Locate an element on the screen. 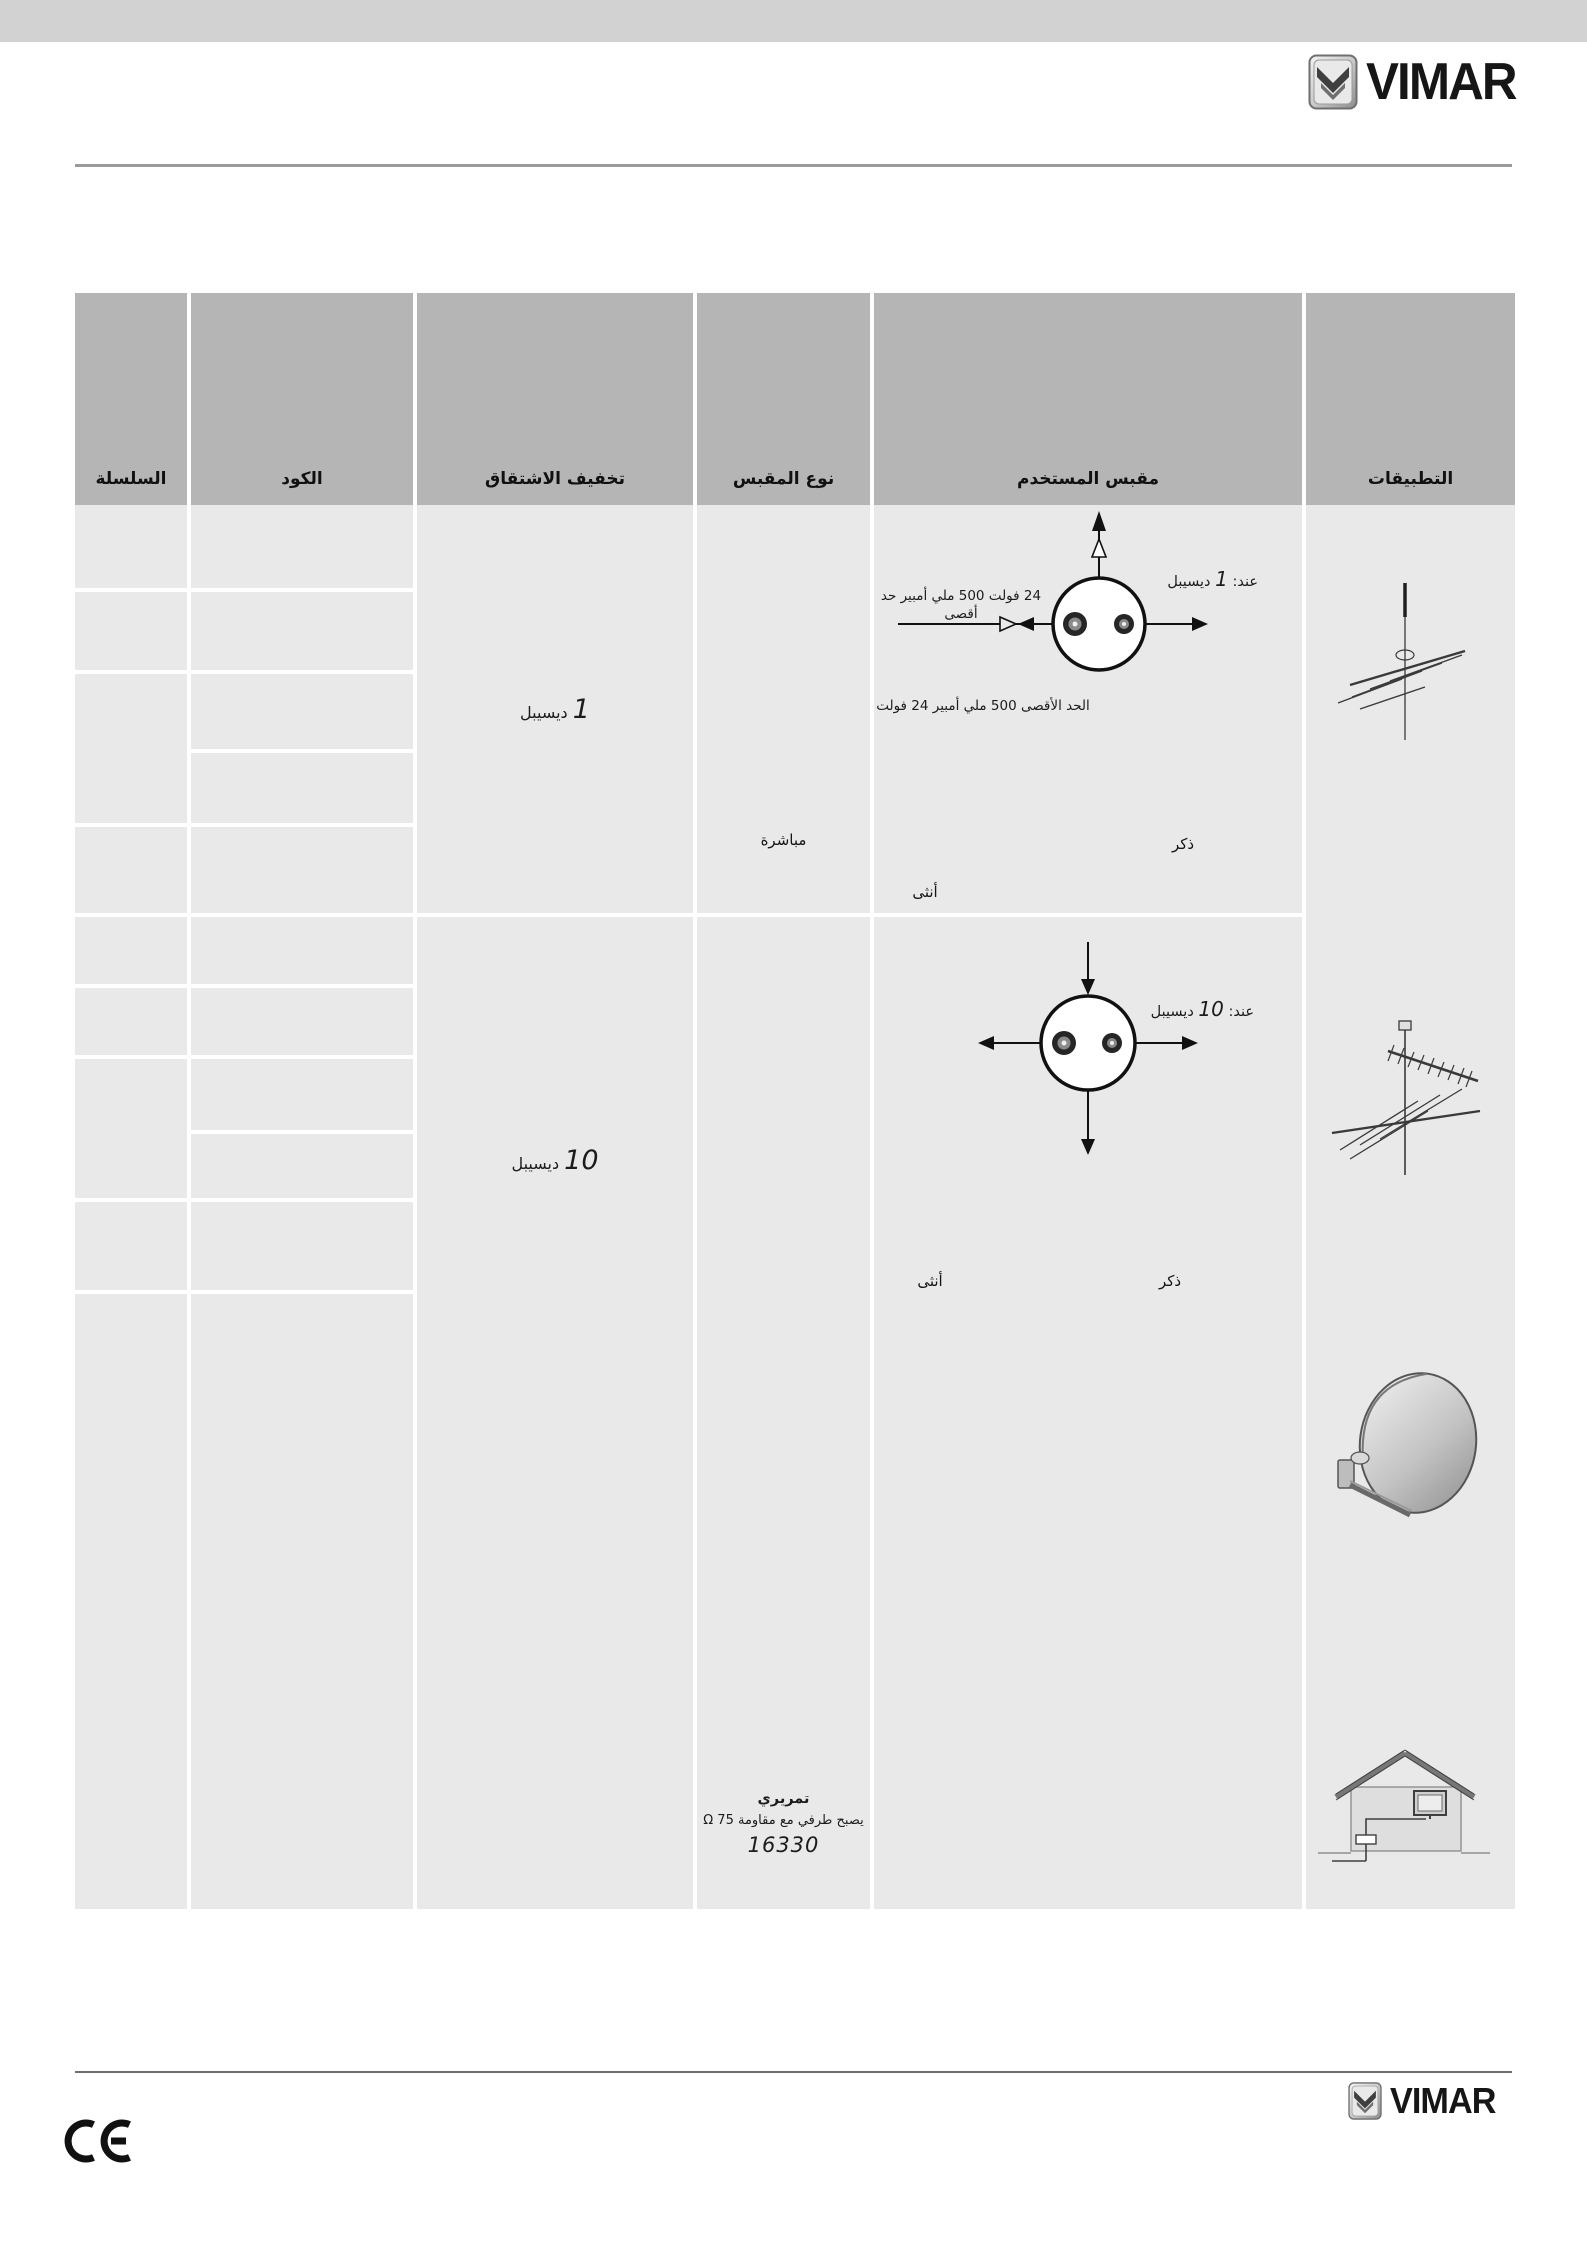  user-socket-cell-10db: عند: 10 ديسيبل أنثى ذكر is located at coordinates (1088, 1413).